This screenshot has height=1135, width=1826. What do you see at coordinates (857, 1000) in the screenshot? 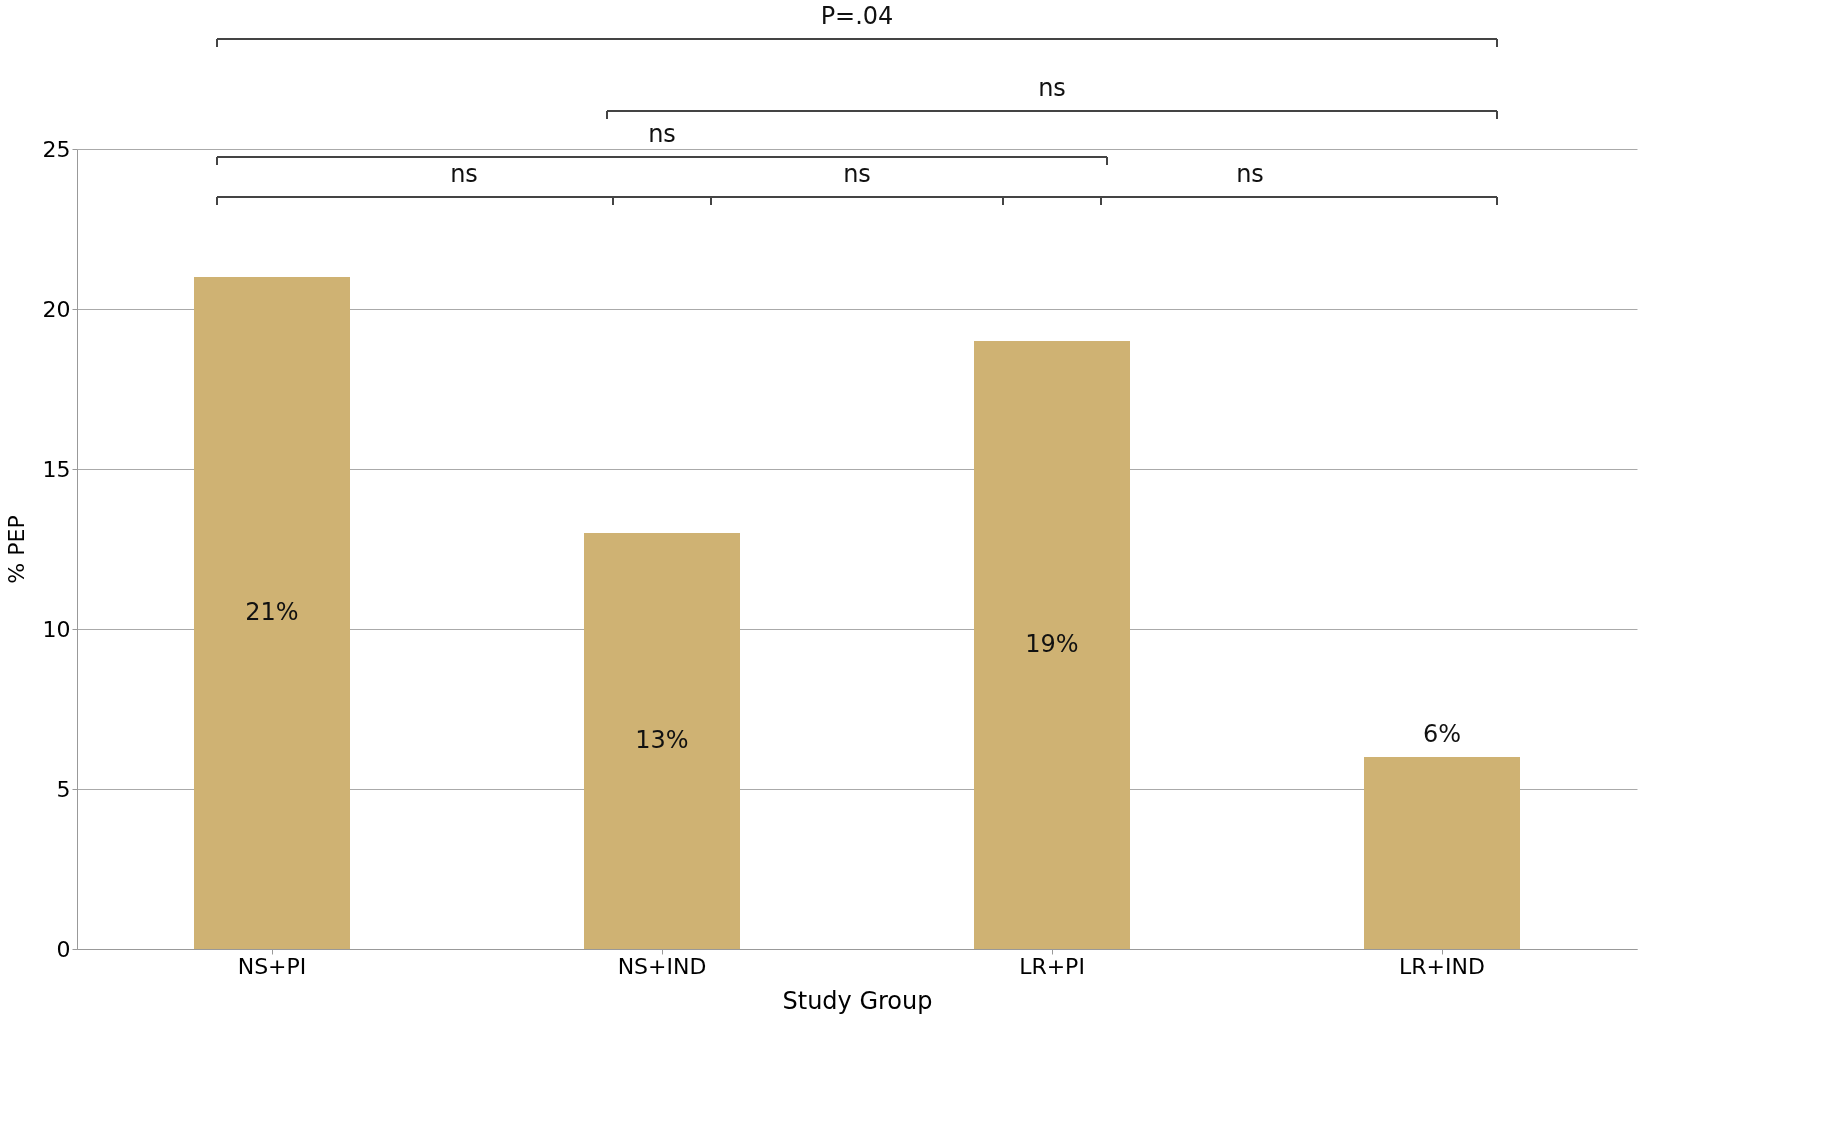
I see `x-axis-title: Study Group` at bounding box center [857, 1000].